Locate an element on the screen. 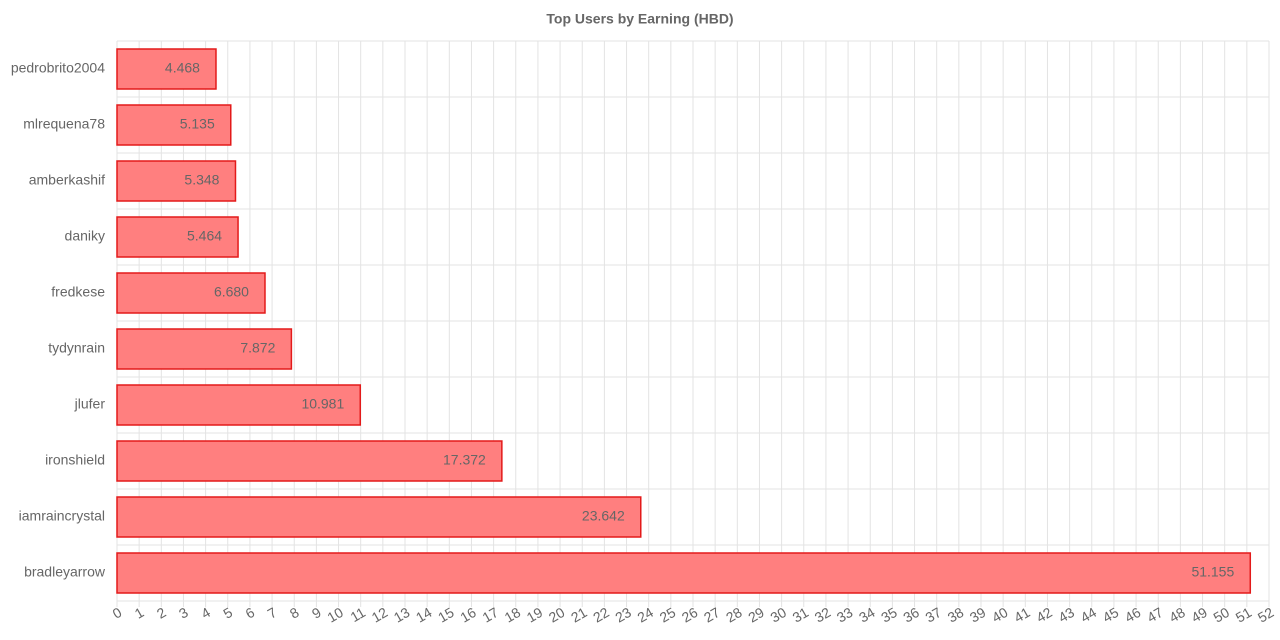 This screenshot has width=1280, height=640. x-tick-label: 43 is located at coordinates (1066, 615).